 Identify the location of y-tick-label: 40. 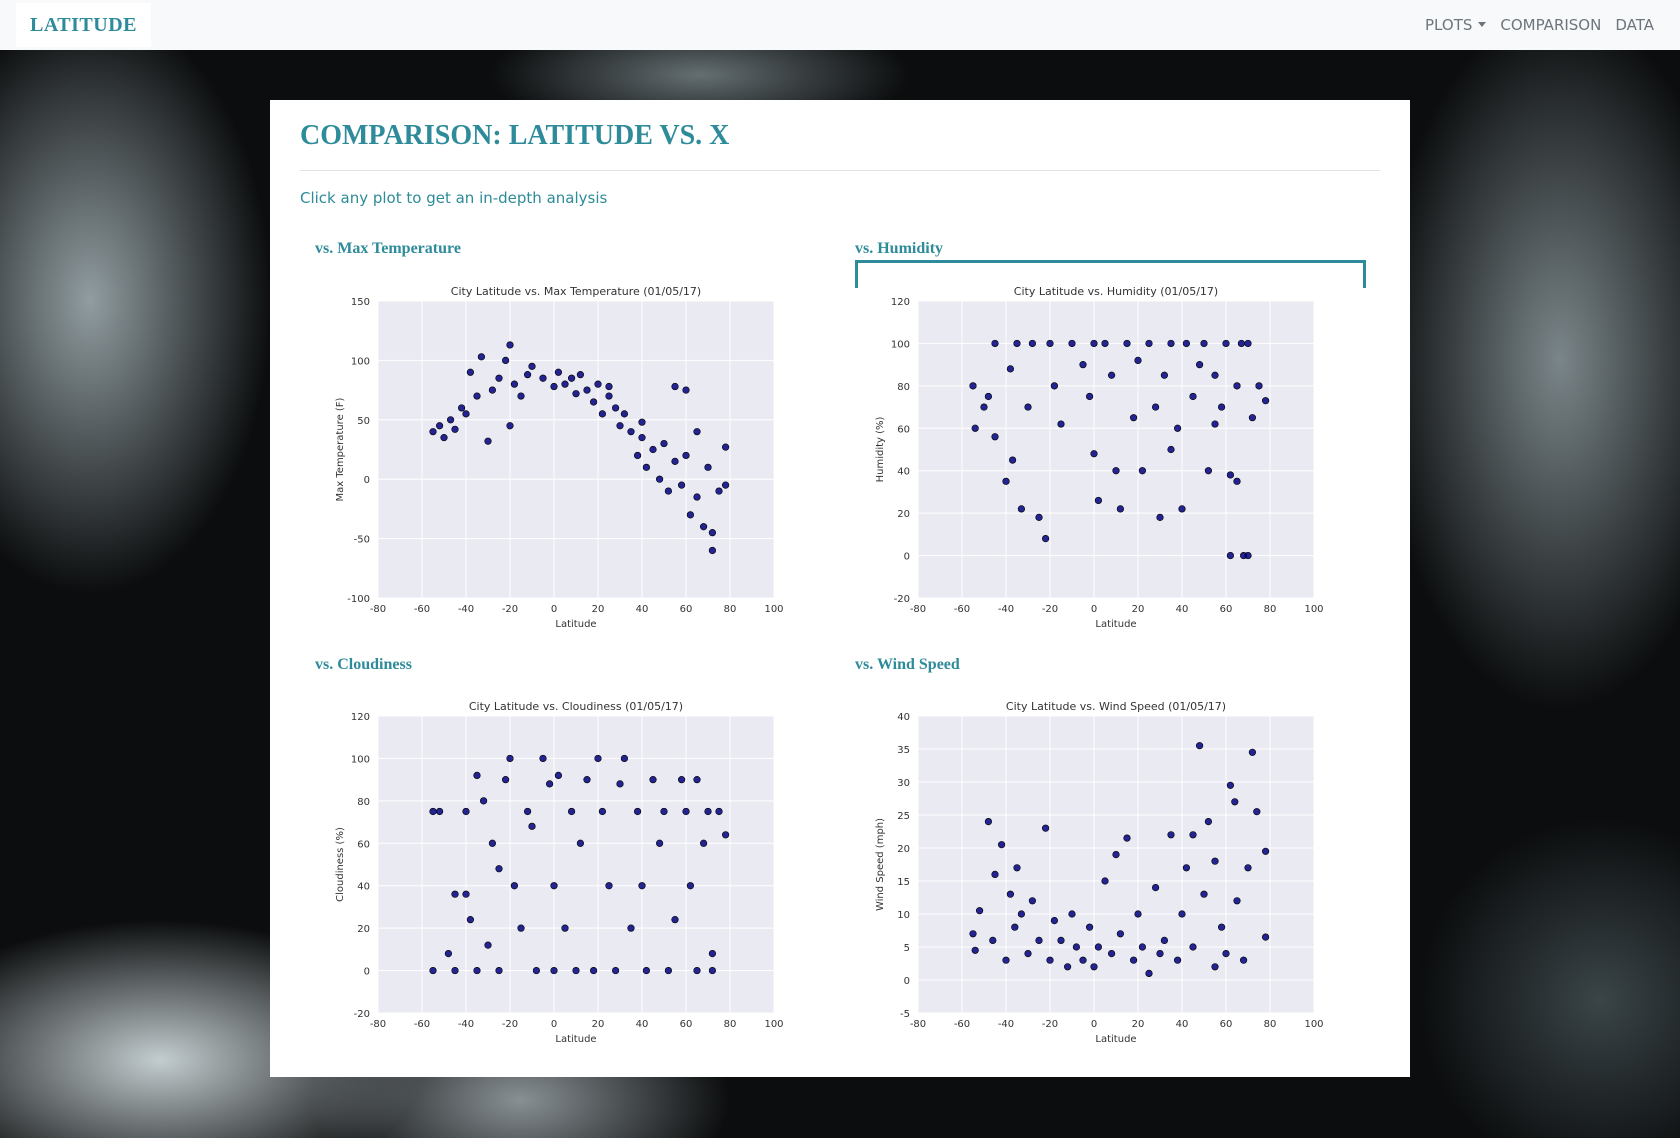
(363, 887).